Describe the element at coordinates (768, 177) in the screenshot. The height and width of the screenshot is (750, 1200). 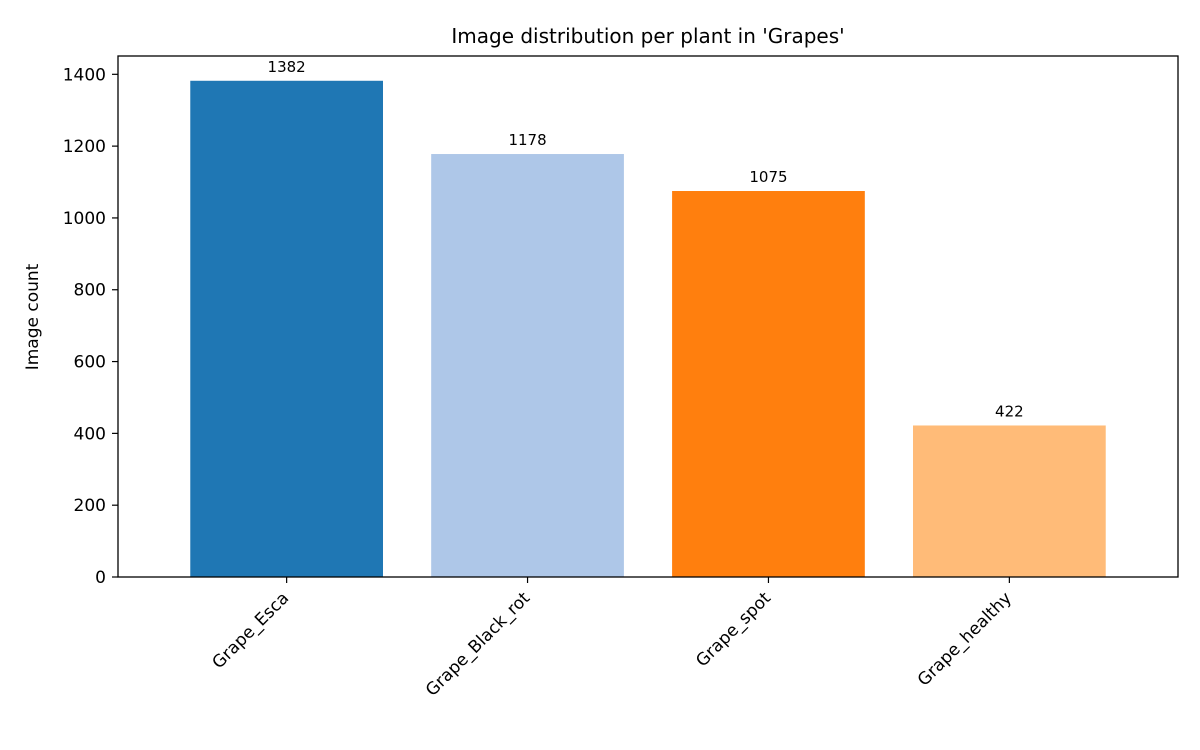
I see `bar-value-label: 1075` at that location.